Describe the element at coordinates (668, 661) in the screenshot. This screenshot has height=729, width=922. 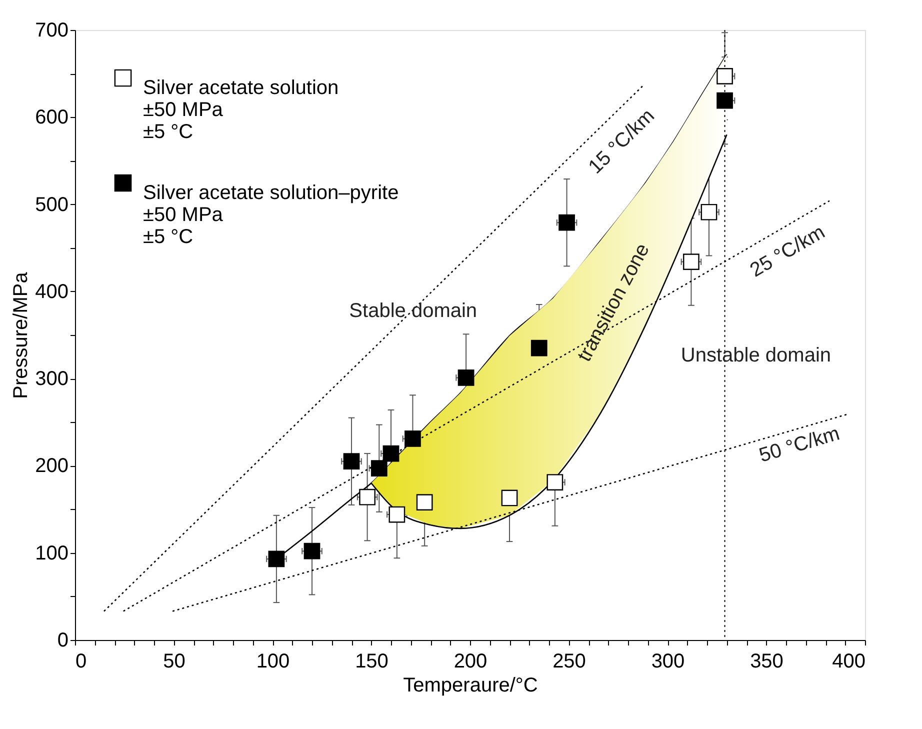
I see `x-tick-label: 300` at that location.